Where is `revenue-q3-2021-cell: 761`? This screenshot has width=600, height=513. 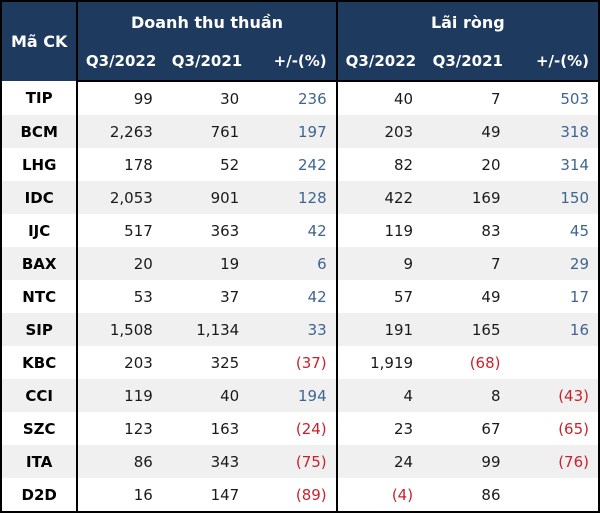
revenue-q3-2021-cell: 761 is located at coordinates (207, 131).